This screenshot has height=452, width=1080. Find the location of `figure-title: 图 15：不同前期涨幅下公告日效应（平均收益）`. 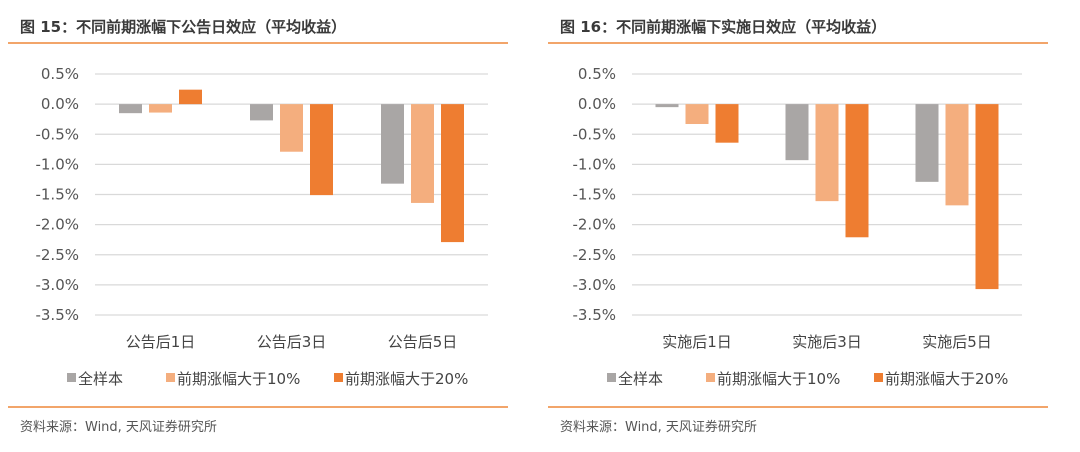

figure-title: 图 15：不同前期涨幅下公告日效应（平均收益） is located at coordinates (183, 27).